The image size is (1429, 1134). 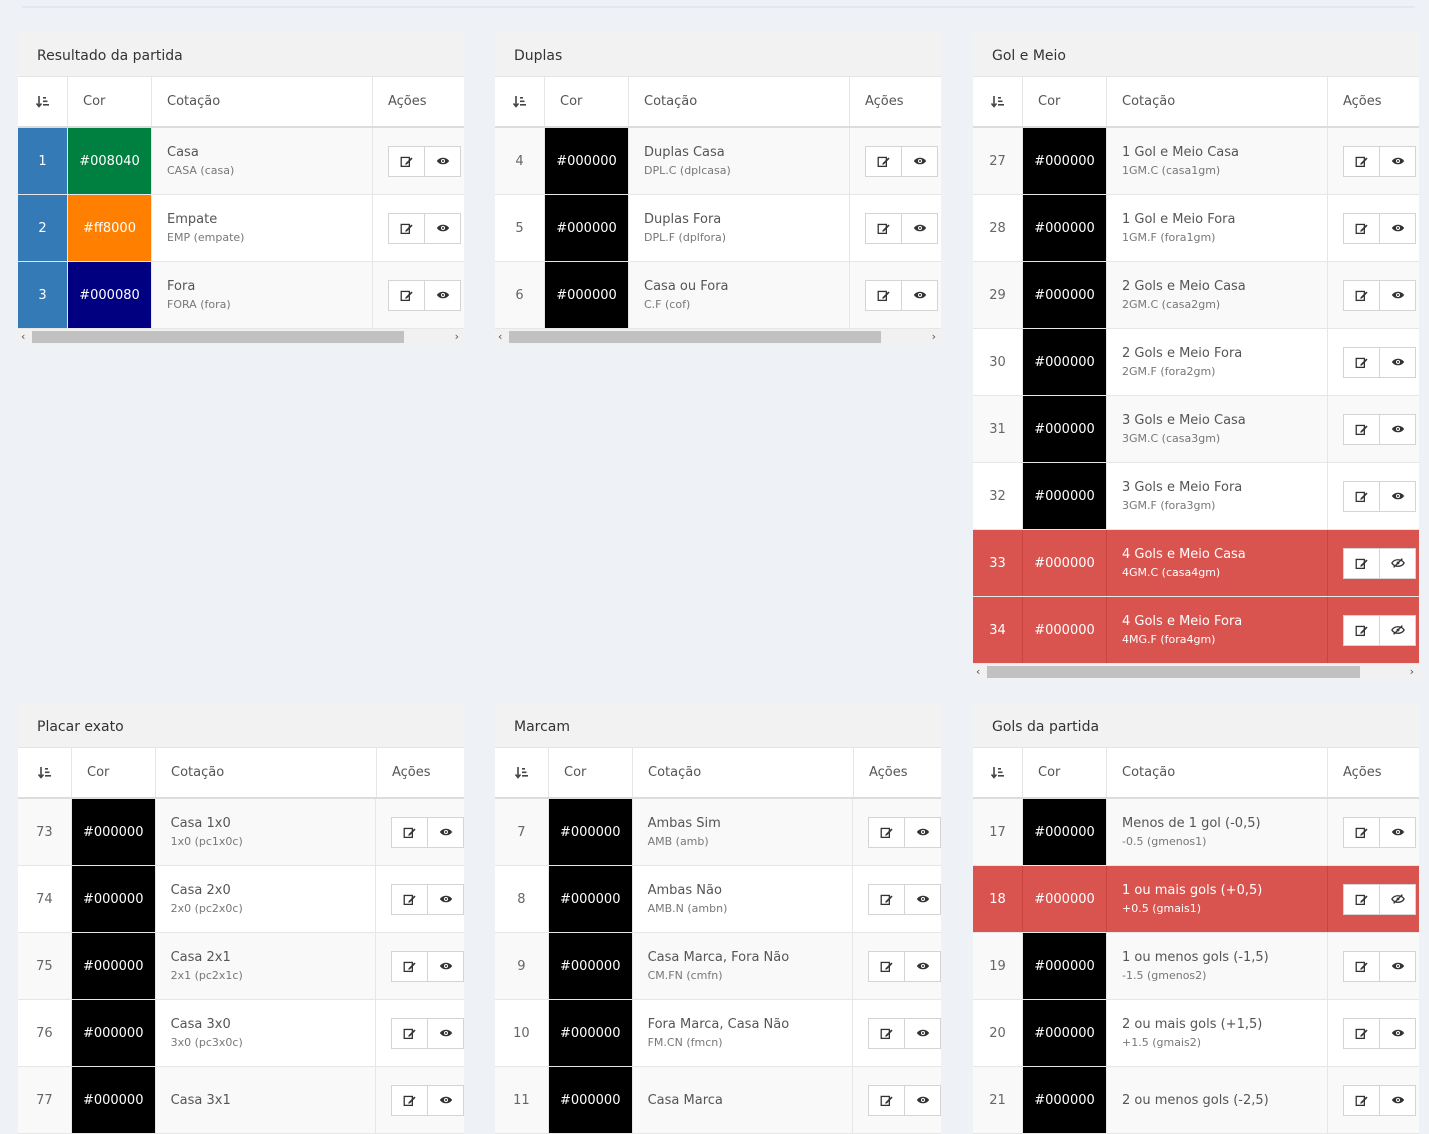 What do you see at coordinates (520, 295) in the screenshot?
I see `row-id: 6` at bounding box center [520, 295].